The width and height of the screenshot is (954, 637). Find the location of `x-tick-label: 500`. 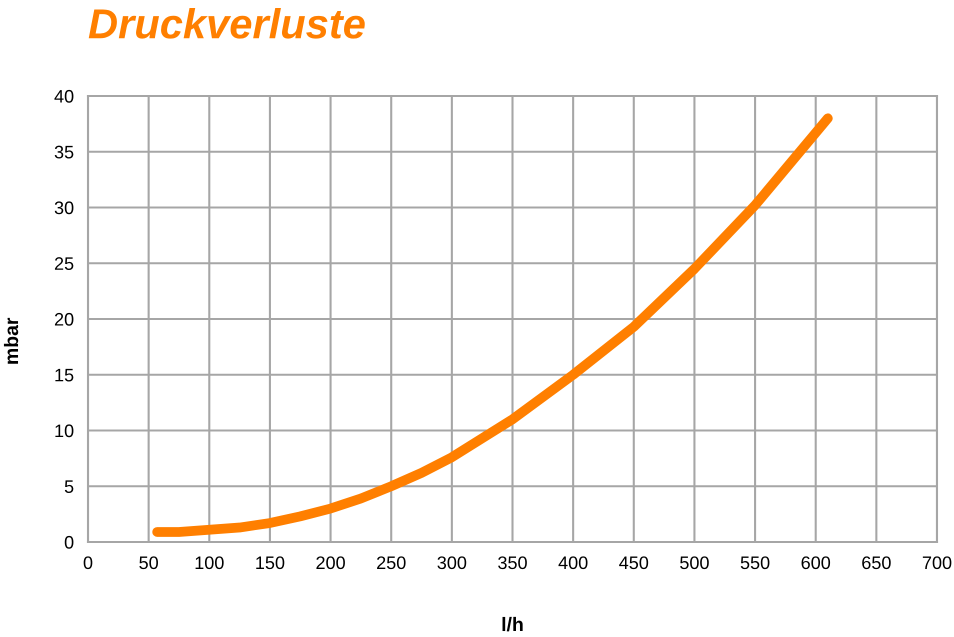

x-tick-label: 500 is located at coordinates (694, 563).